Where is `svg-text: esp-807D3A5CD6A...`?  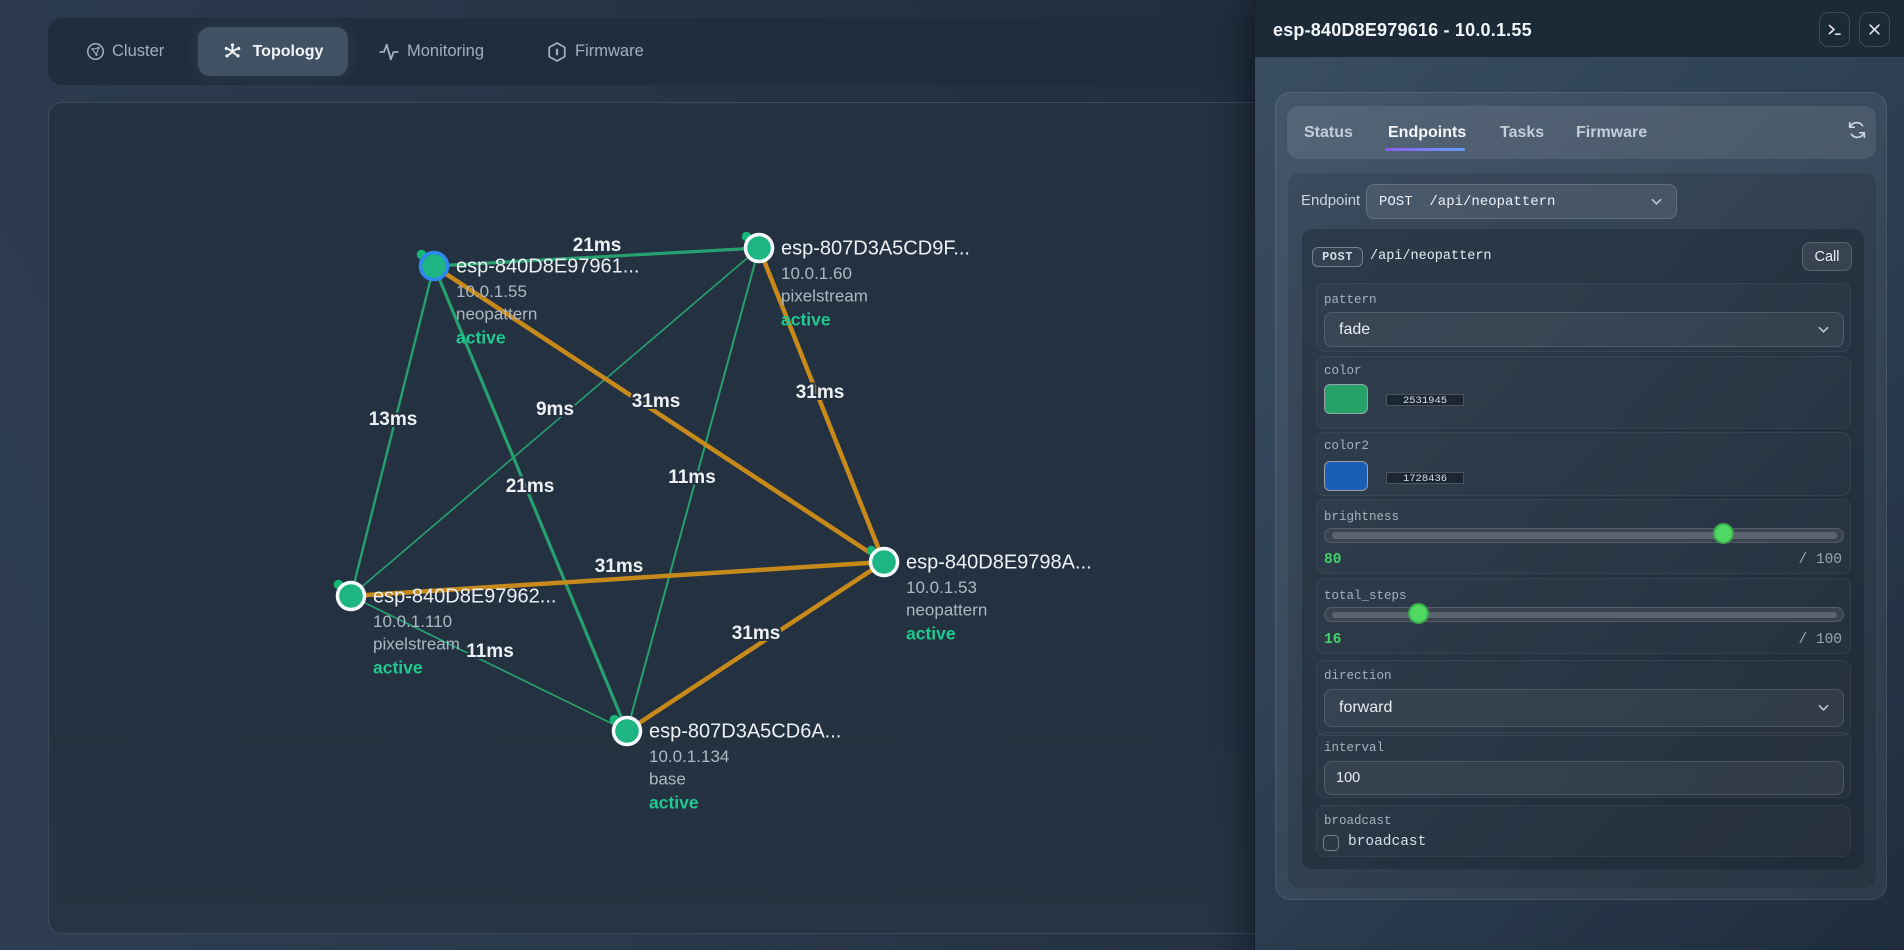
svg-text: esp-807D3A5CD6A... is located at coordinates (745, 732).